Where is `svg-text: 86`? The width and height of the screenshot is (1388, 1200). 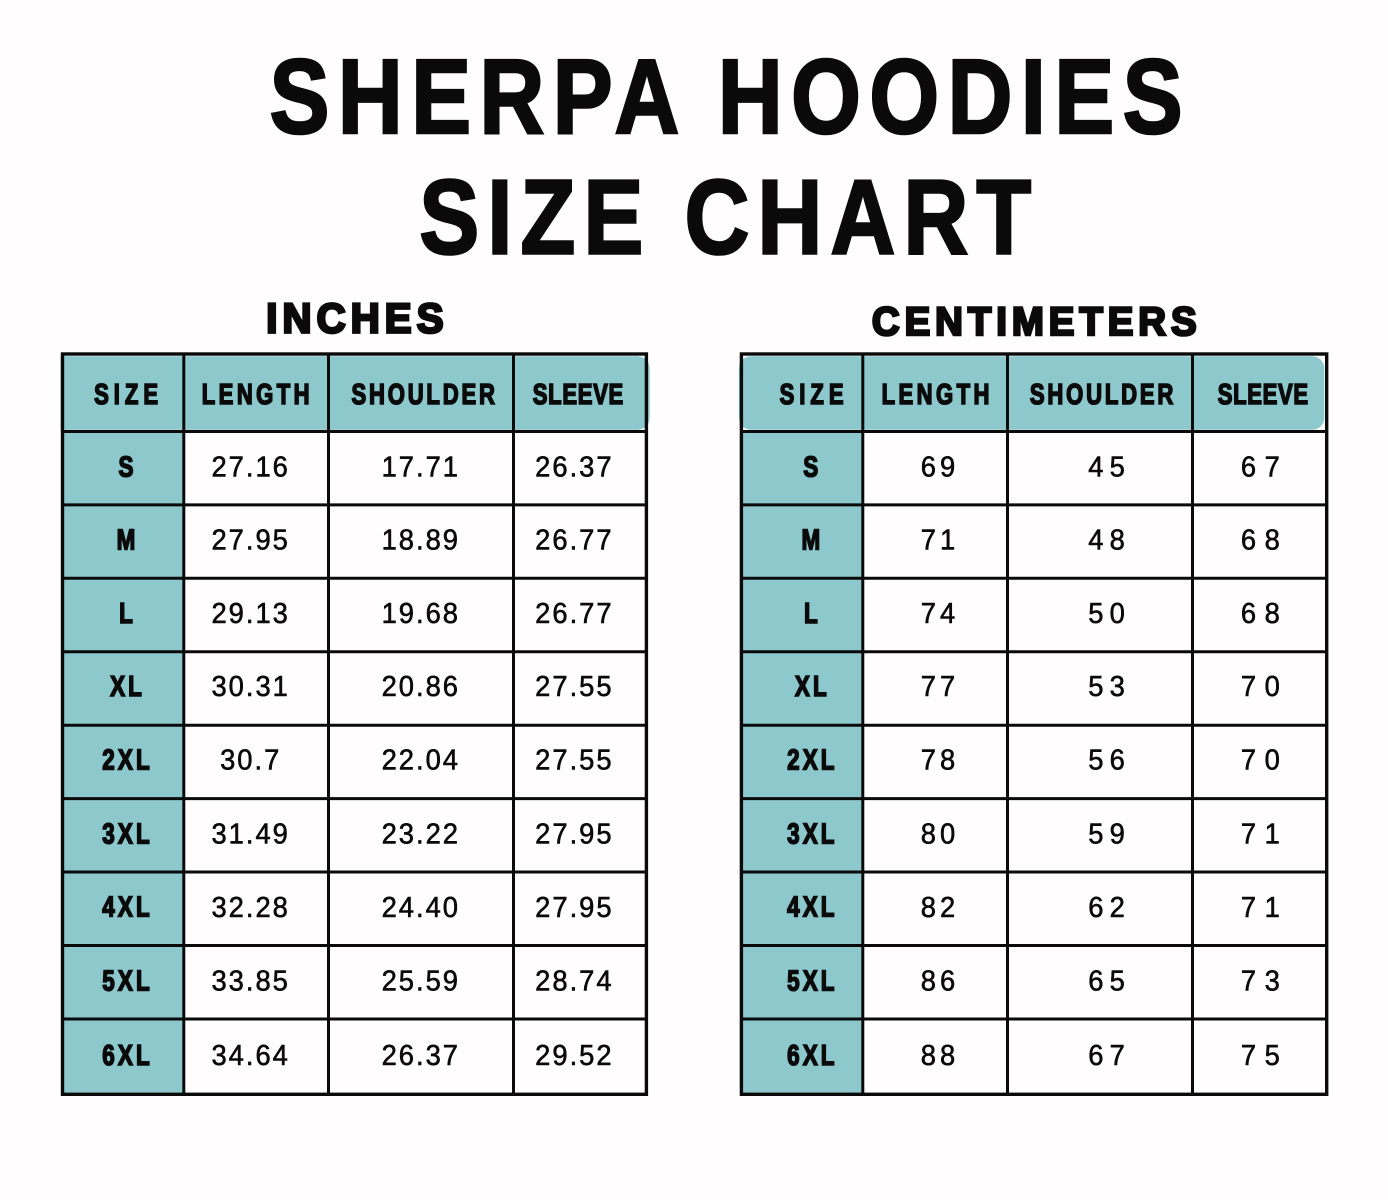 svg-text: 86 is located at coordinates (940, 981).